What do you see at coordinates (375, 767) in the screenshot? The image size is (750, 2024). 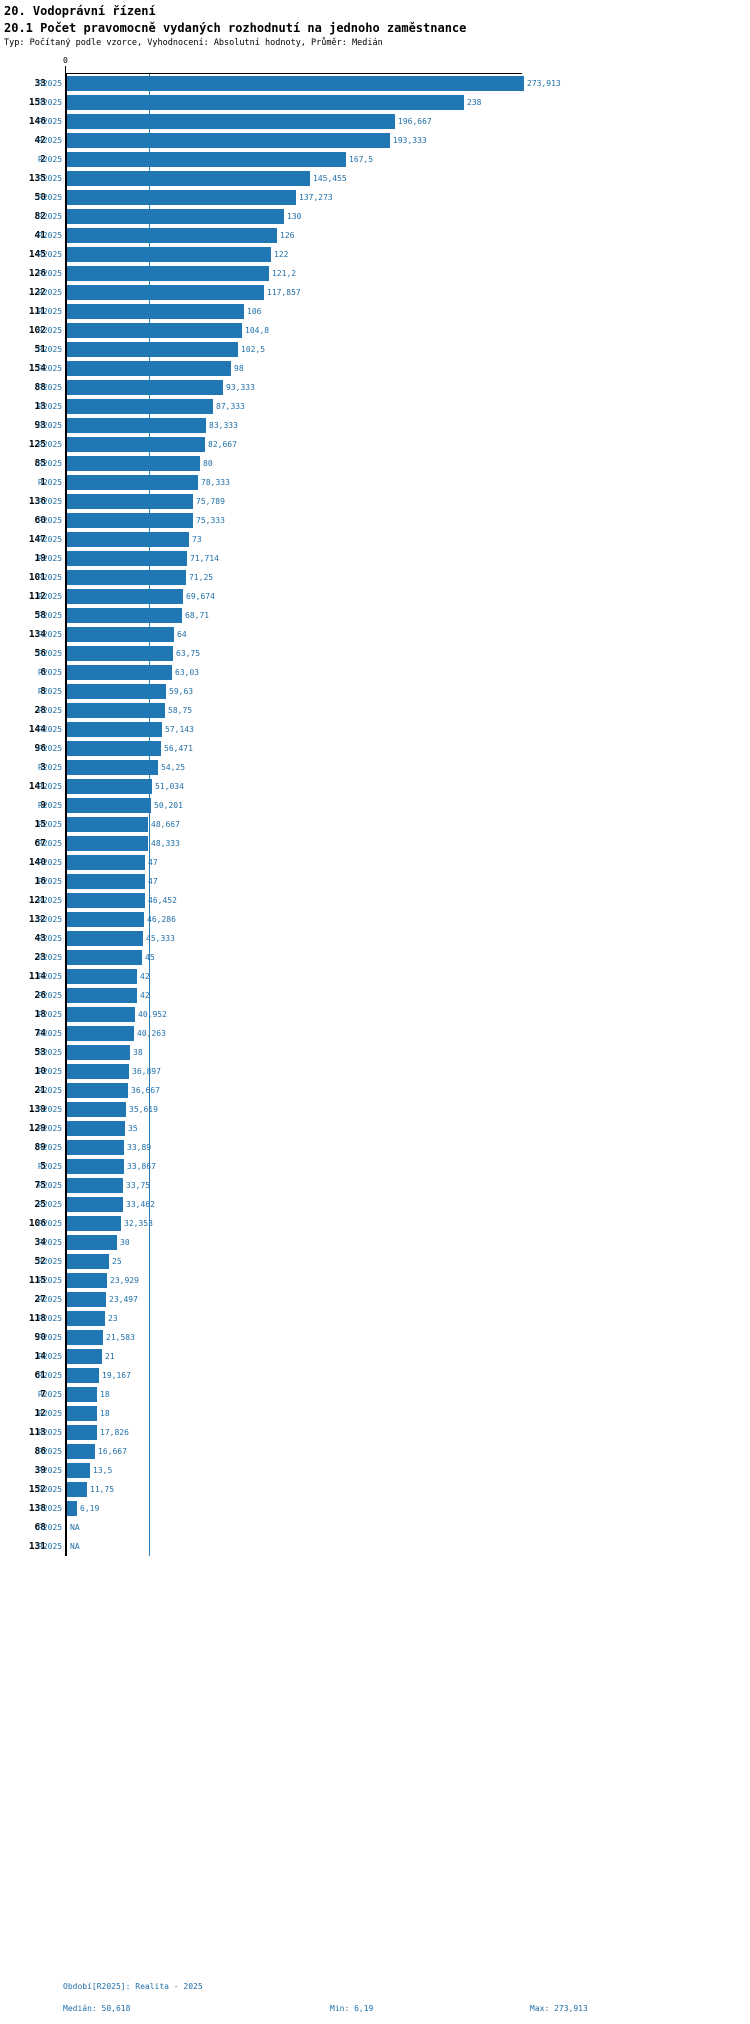 I see `bar-row: 3 R2025 54,25` at bounding box center [375, 767].